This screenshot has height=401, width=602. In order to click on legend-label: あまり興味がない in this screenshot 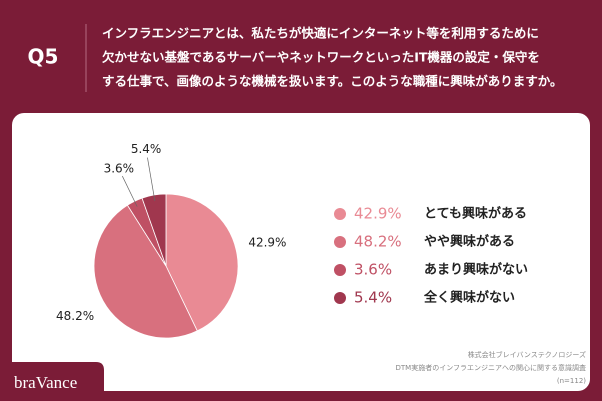, I will do `click(476, 270)`.